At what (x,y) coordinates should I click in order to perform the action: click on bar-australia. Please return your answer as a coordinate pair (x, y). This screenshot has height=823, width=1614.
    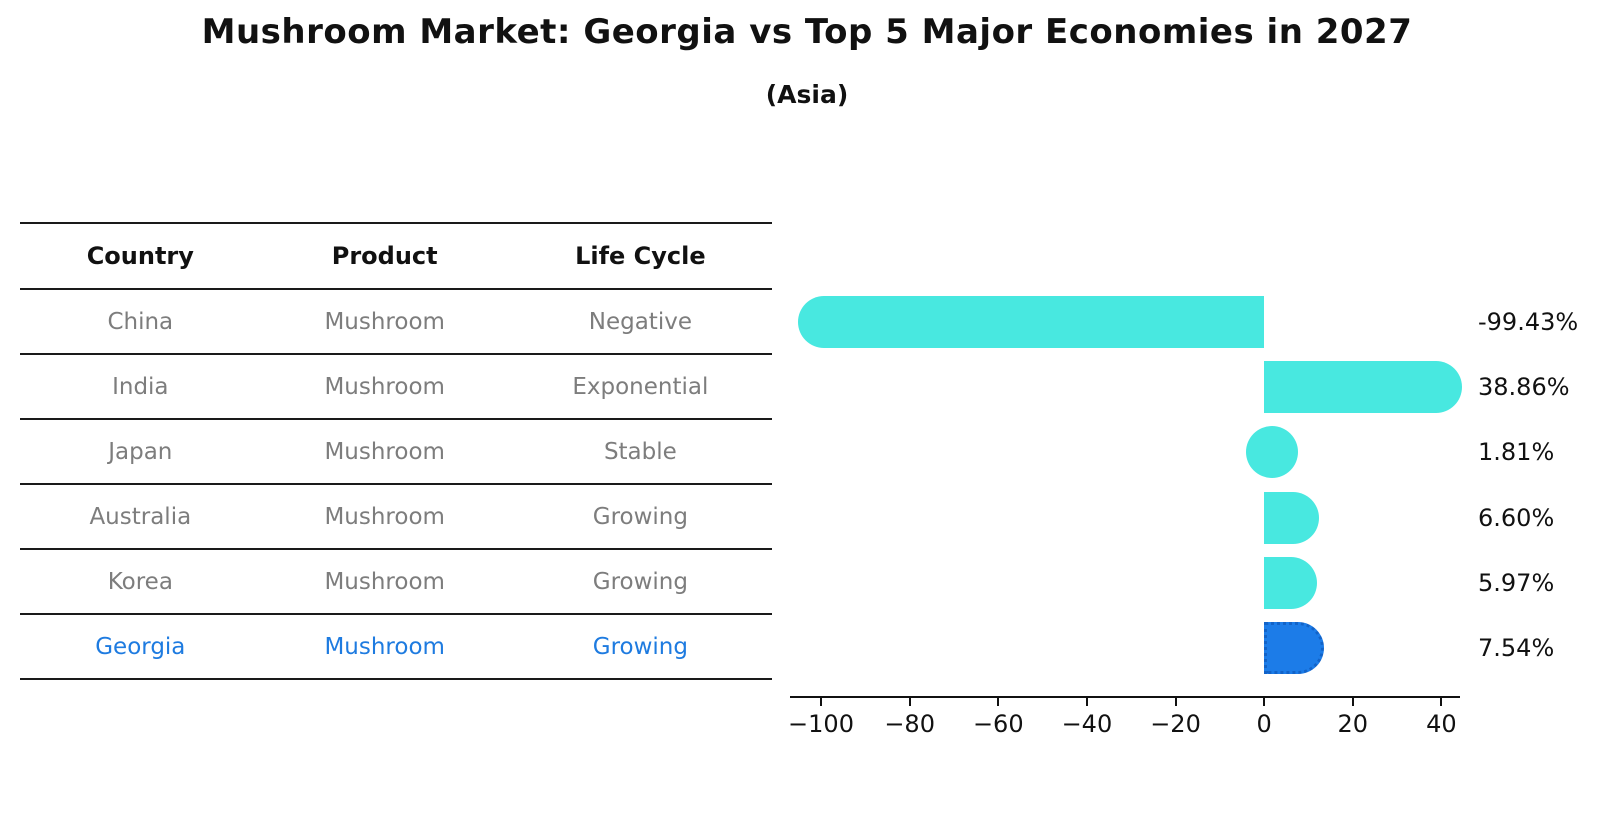
    Looking at the image, I should click on (1292, 517).